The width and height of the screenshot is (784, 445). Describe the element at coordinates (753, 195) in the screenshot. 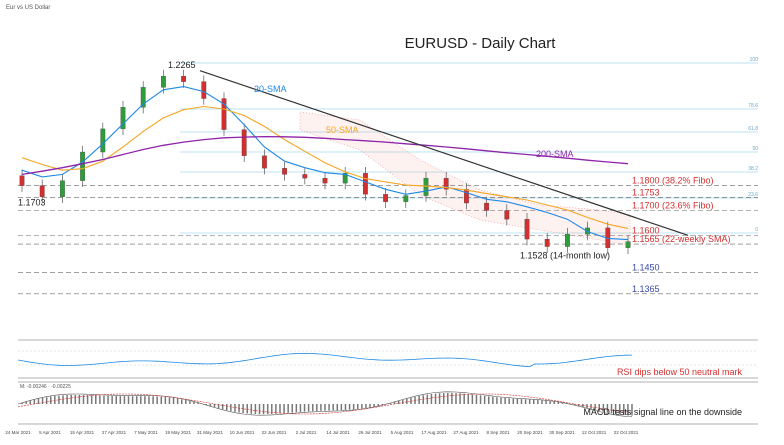

I see `fibo-label-23.6: 23.6` at that location.